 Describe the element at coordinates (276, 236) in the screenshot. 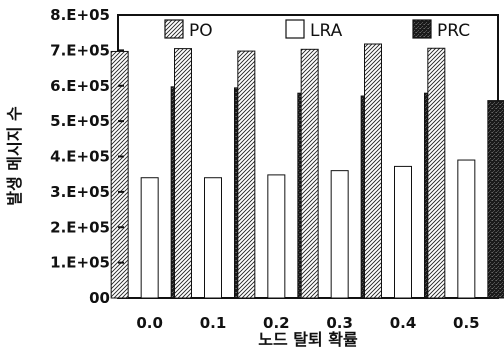

I see `bar-lra-0.2` at that location.